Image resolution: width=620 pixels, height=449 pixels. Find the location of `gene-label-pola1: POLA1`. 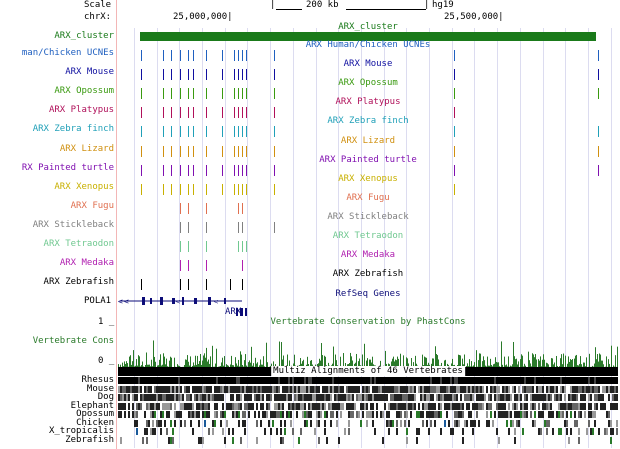

gene-label-pola1: POLA1 is located at coordinates (98, 301).